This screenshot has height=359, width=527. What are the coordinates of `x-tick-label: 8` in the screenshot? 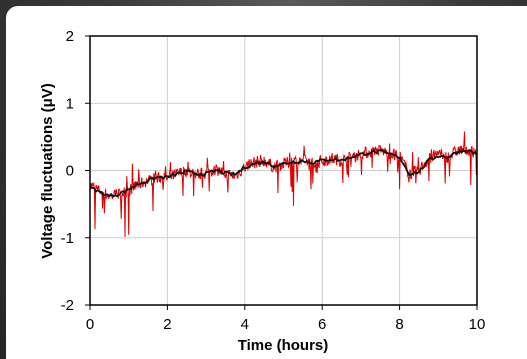 It's located at (399, 324).